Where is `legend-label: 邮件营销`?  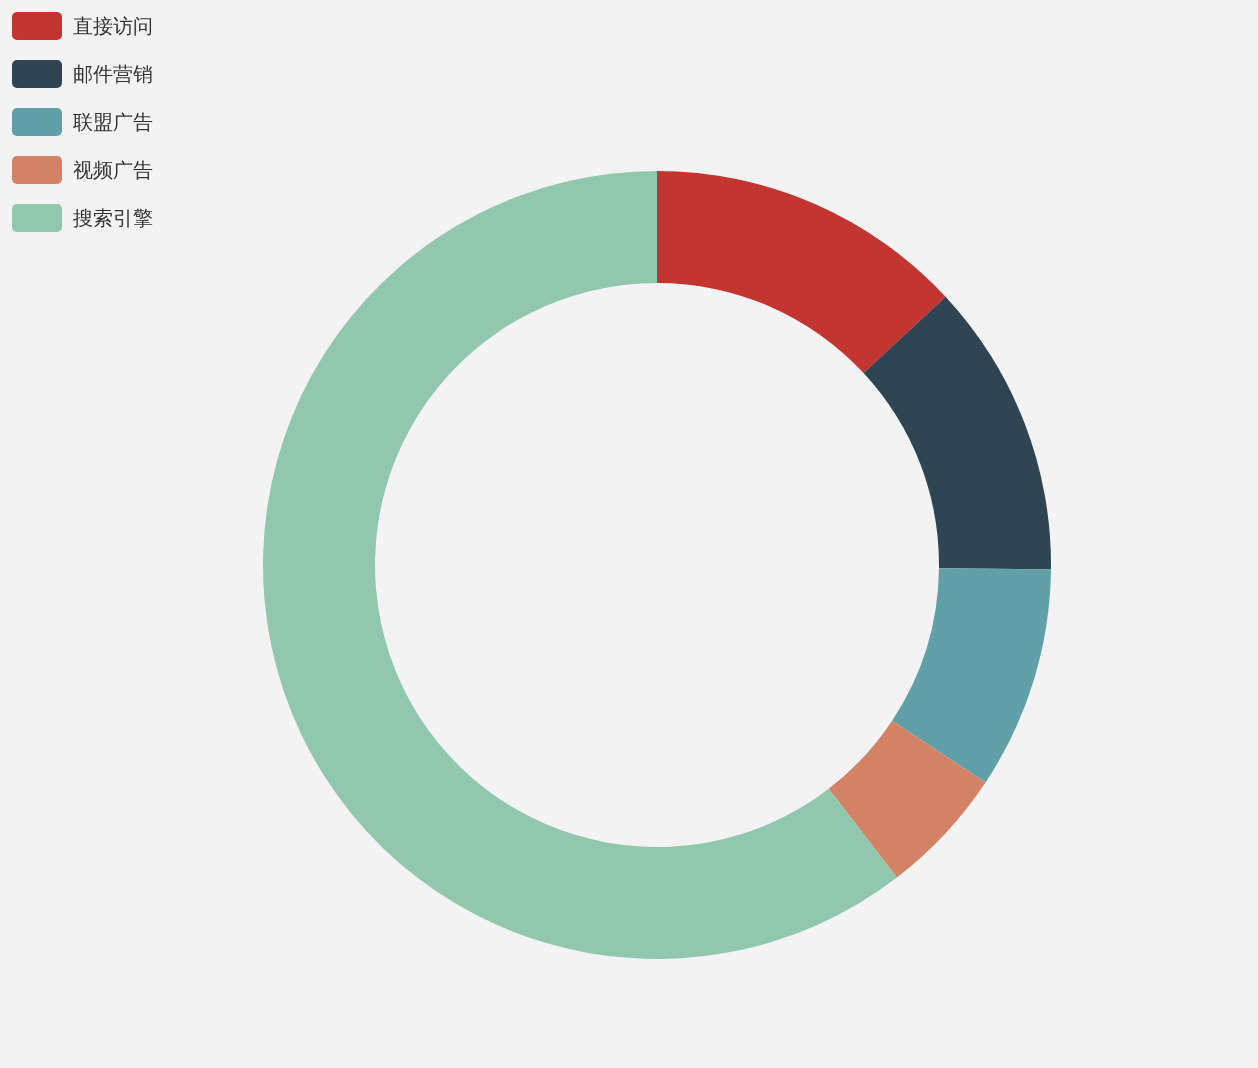 legend-label: 邮件营销 is located at coordinates (113, 74).